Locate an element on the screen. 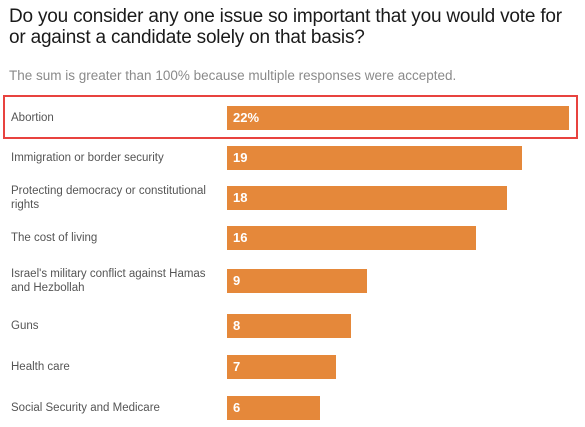  bar-value-label: 7 is located at coordinates (237, 366).